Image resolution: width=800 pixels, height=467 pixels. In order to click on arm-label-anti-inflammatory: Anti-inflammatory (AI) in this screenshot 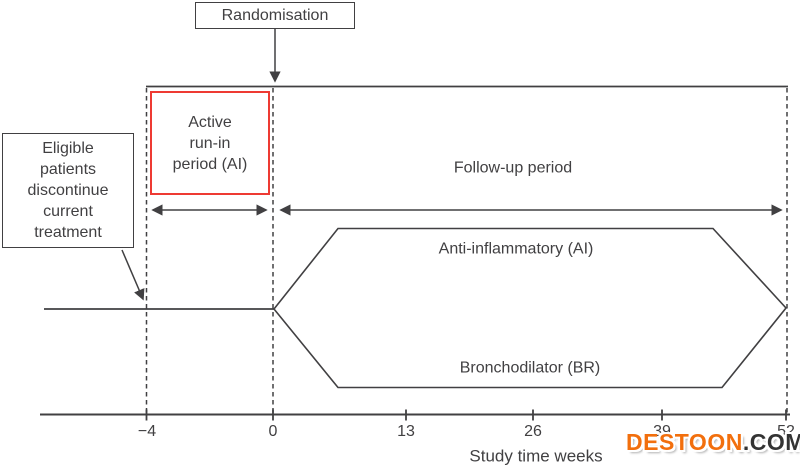, I will do `click(516, 249)`.